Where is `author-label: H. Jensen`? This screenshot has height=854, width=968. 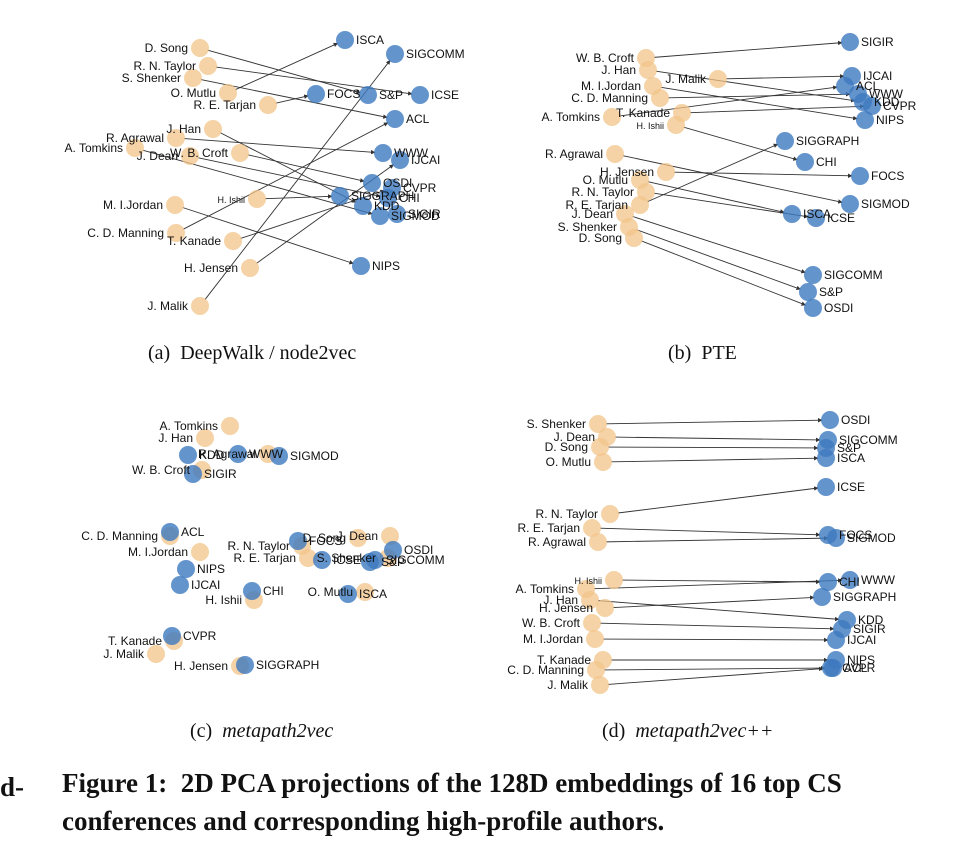 author-label: H. Jensen is located at coordinates (211, 268).